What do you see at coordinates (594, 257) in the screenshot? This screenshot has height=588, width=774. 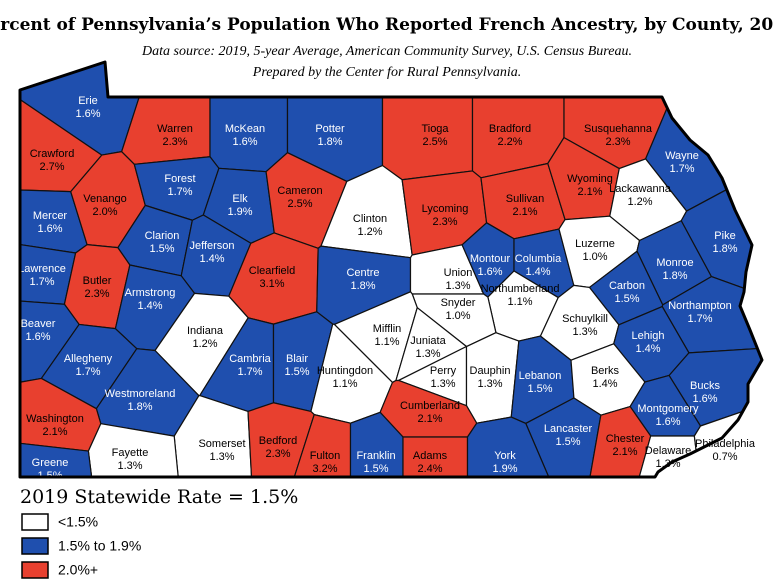 I see `value-label: 1.0%` at bounding box center [594, 257].